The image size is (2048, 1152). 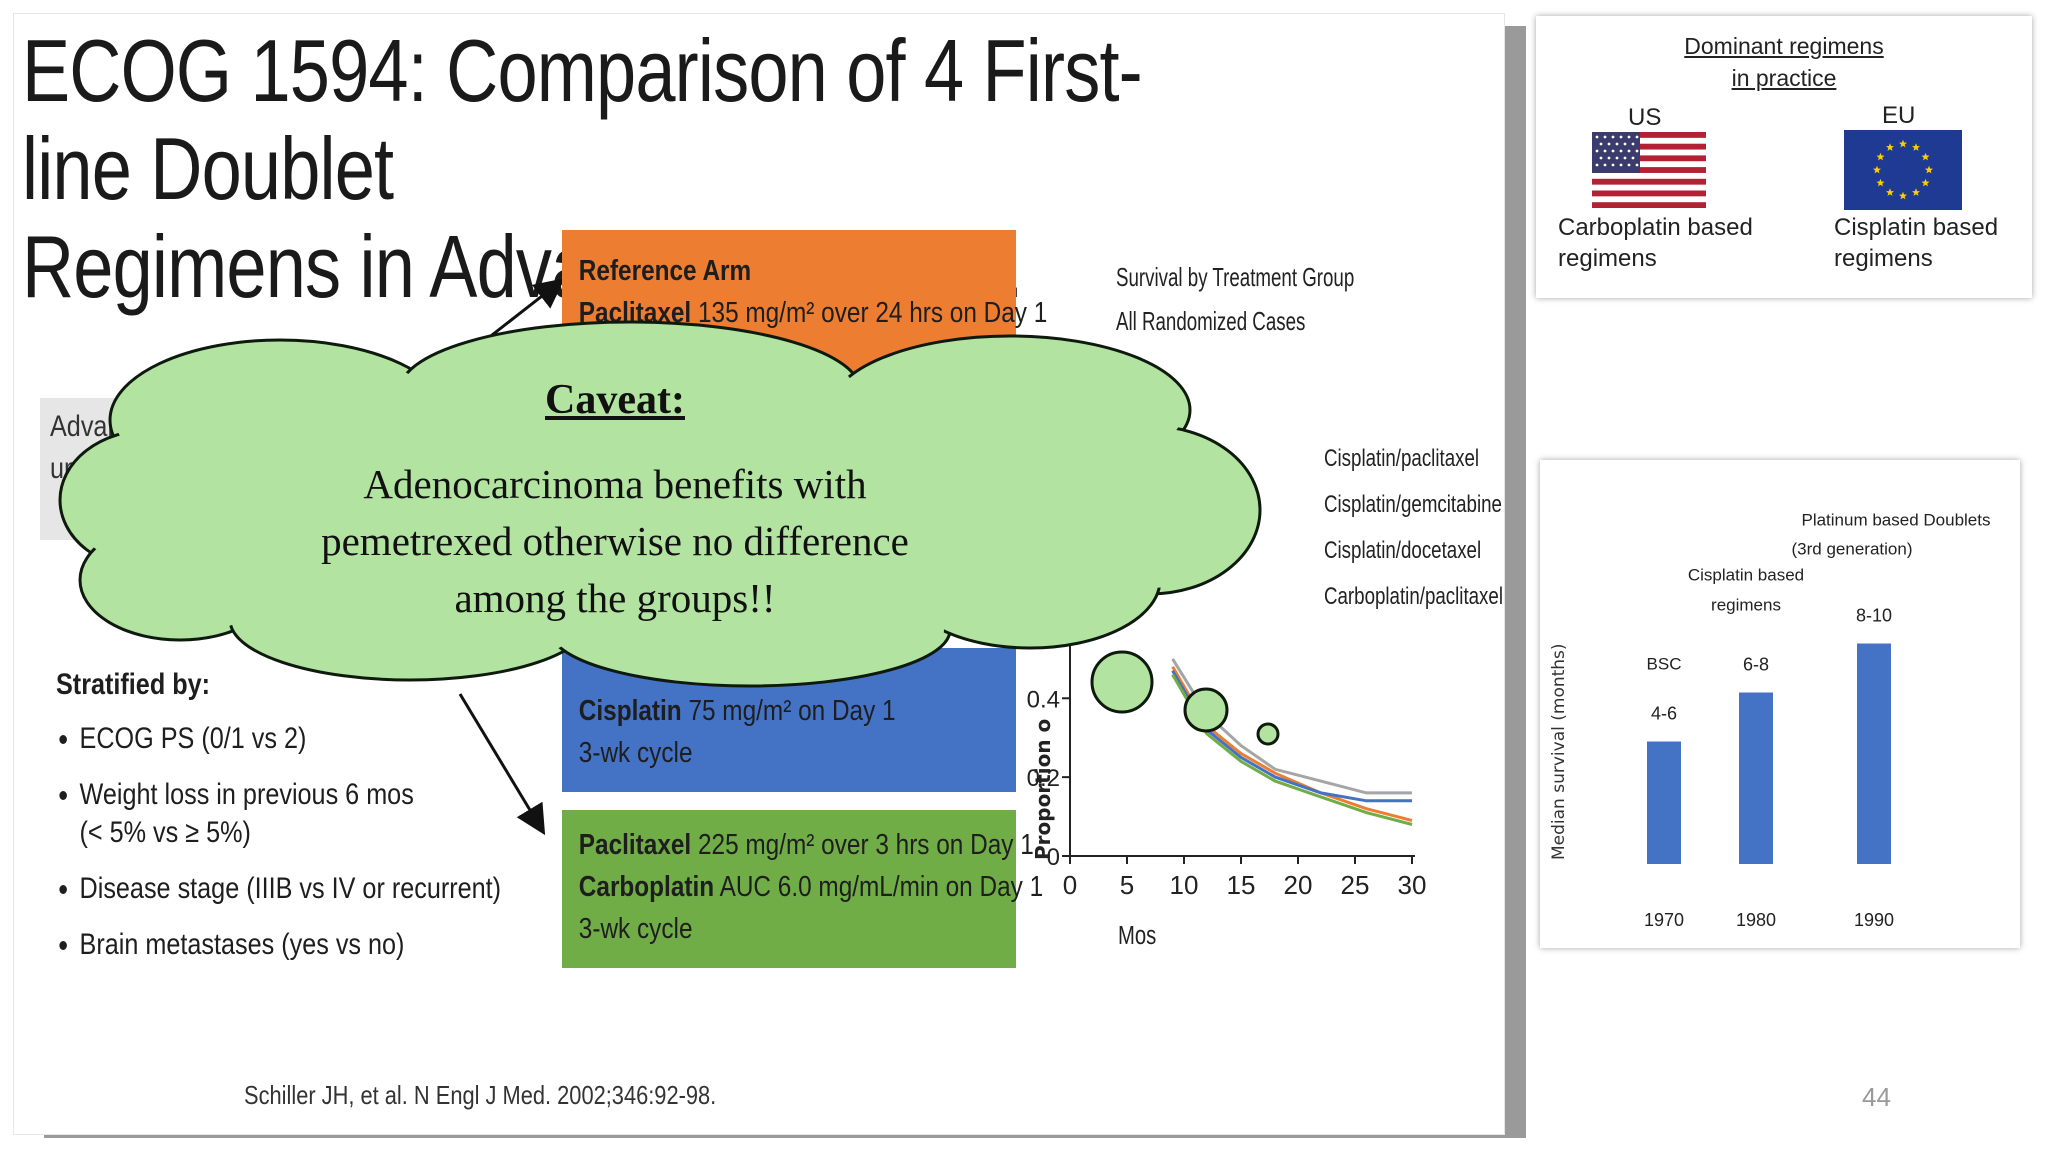 What do you see at coordinates (788, 711) in the screenshot?
I see `dose-text: 75 mg/m² on Day 1` at bounding box center [788, 711].